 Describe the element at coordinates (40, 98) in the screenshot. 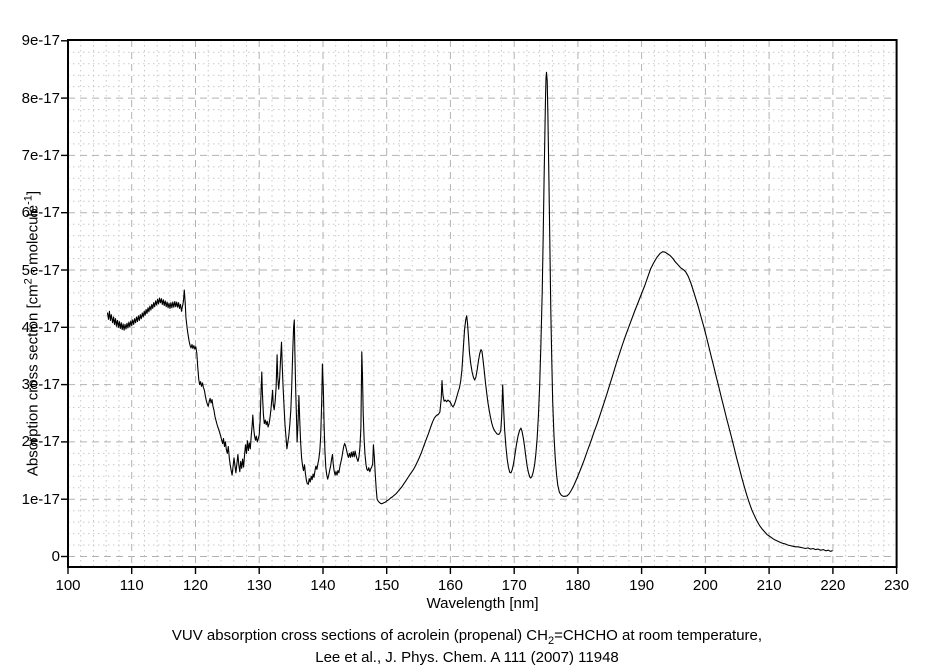

I see `y-tick-label: 8e-17` at that location.